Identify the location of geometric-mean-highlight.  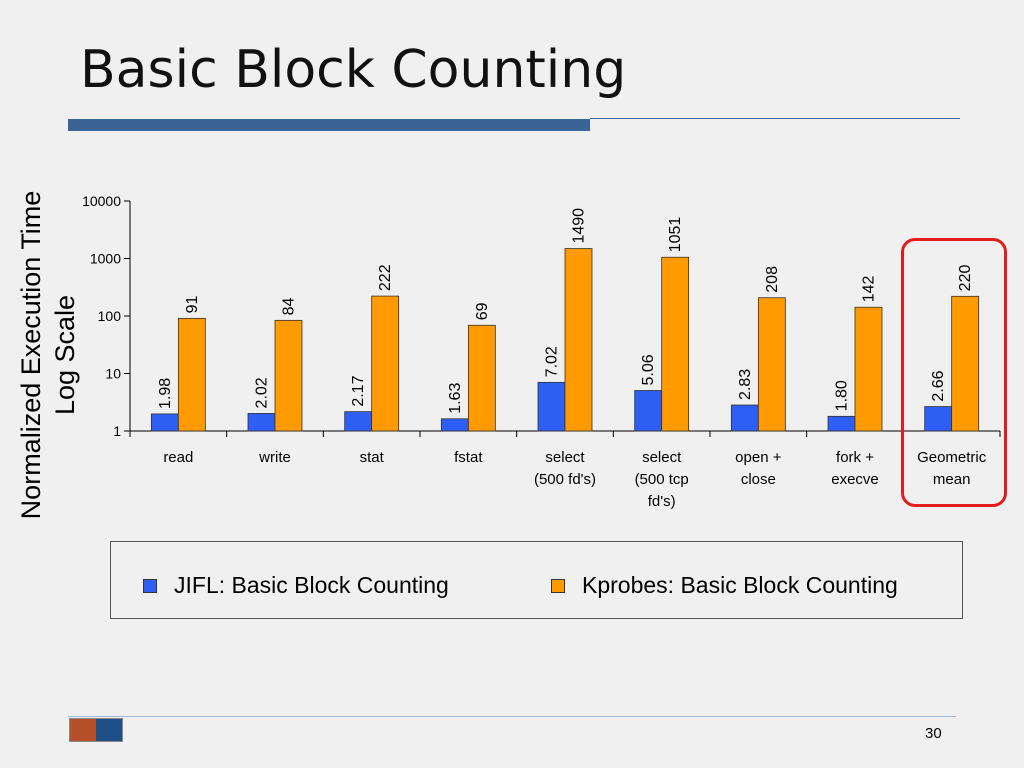
(954, 372).